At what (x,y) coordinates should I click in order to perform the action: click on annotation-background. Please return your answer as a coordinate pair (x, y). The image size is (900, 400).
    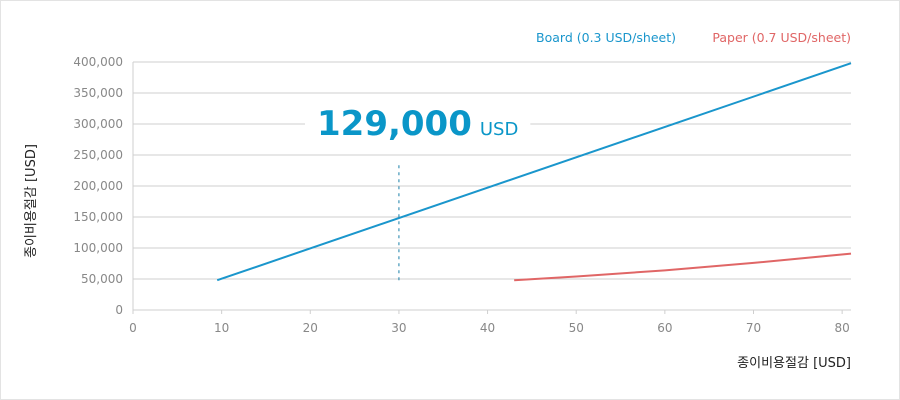
    Looking at the image, I should click on (418, 123).